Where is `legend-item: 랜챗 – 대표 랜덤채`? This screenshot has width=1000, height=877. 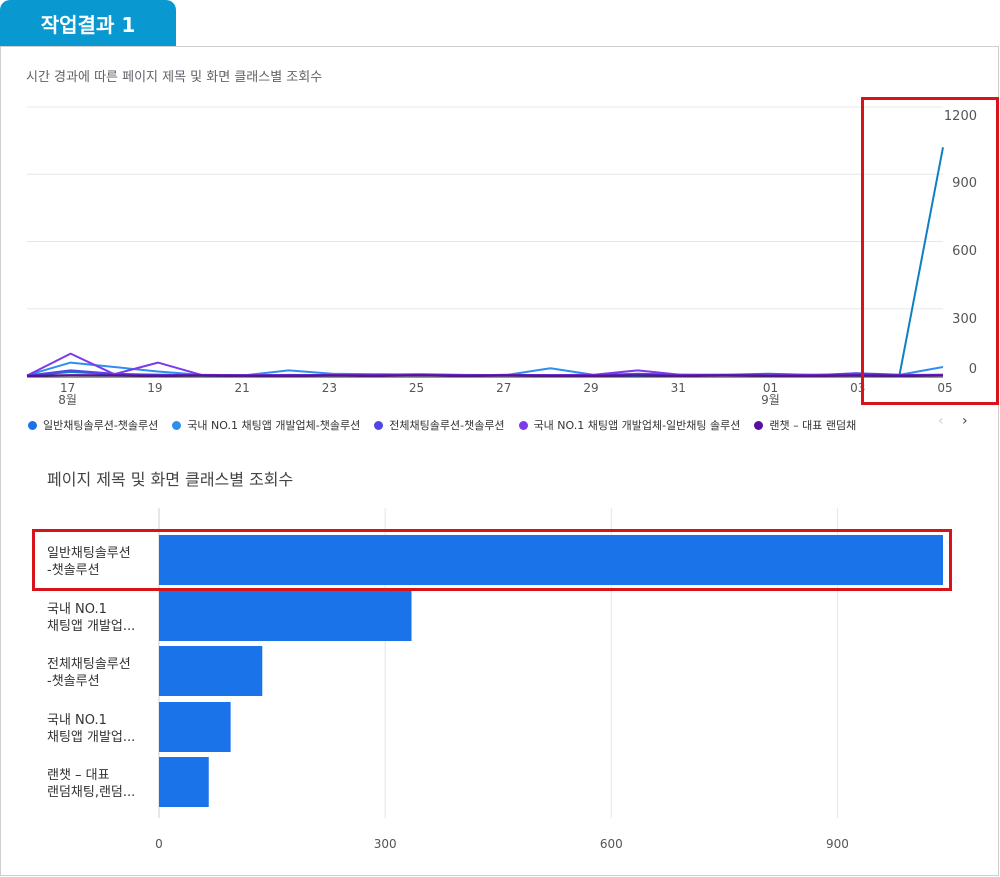
legend-item: 랜챗 – 대표 랜덤채 is located at coordinates (805, 425).